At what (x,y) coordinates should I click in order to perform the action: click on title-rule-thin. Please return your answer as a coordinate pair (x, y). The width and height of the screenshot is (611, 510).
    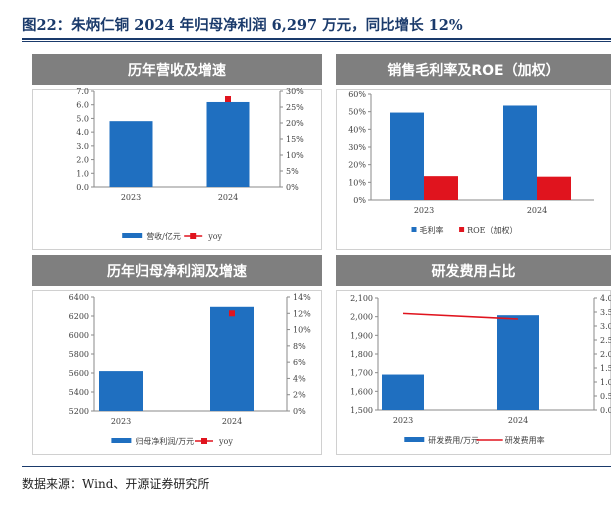
    Looking at the image, I should click on (316, 41).